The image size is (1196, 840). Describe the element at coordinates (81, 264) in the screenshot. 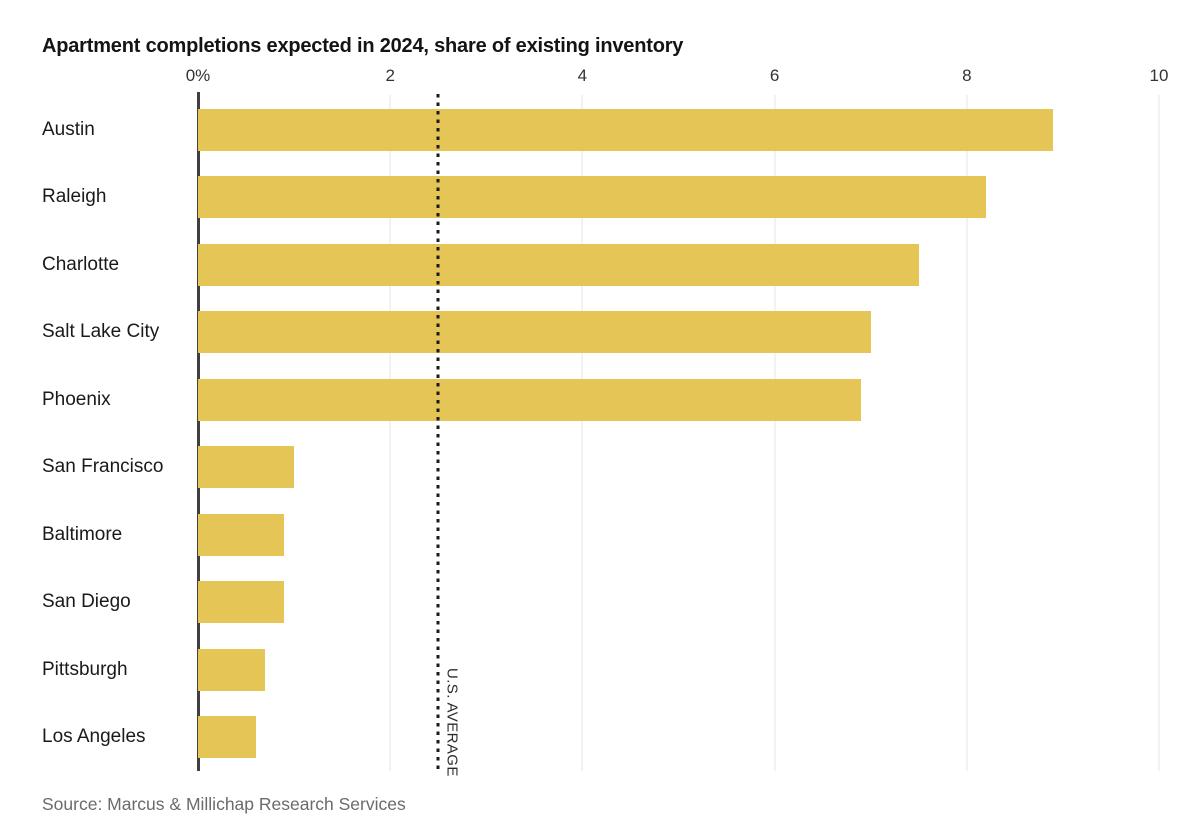

I see `category-label: Charlotte` at that location.